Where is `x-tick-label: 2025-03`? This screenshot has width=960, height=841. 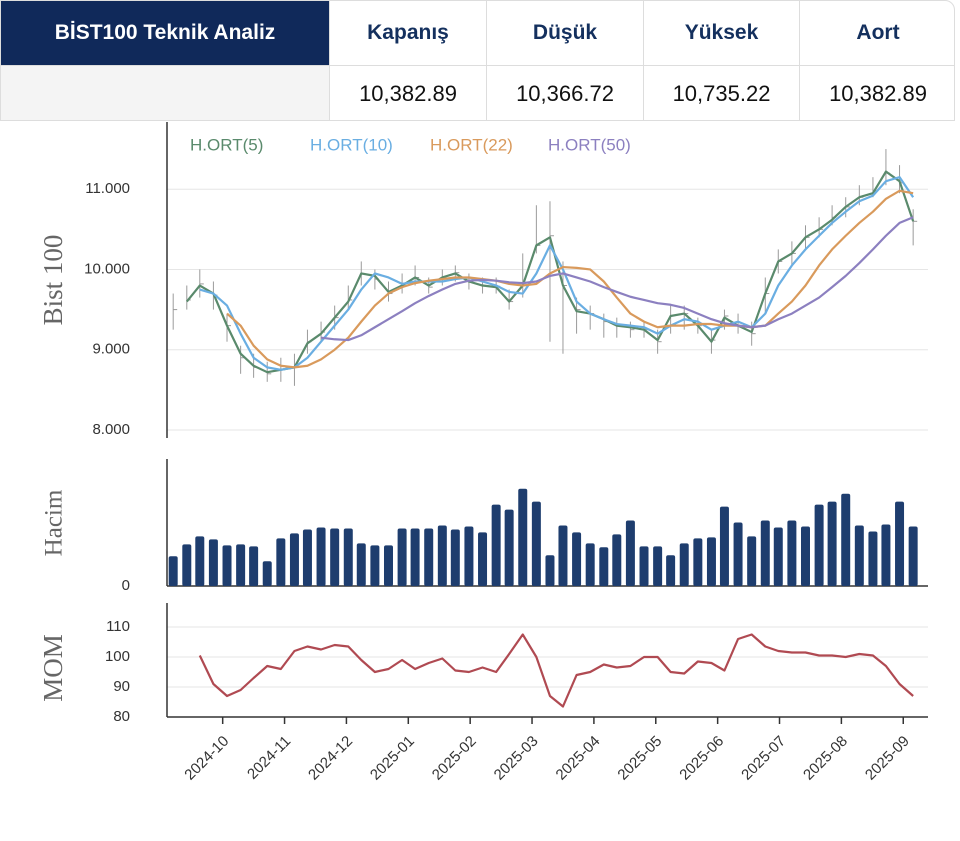
x-tick-label: 2025-03 is located at coordinates (516, 758).